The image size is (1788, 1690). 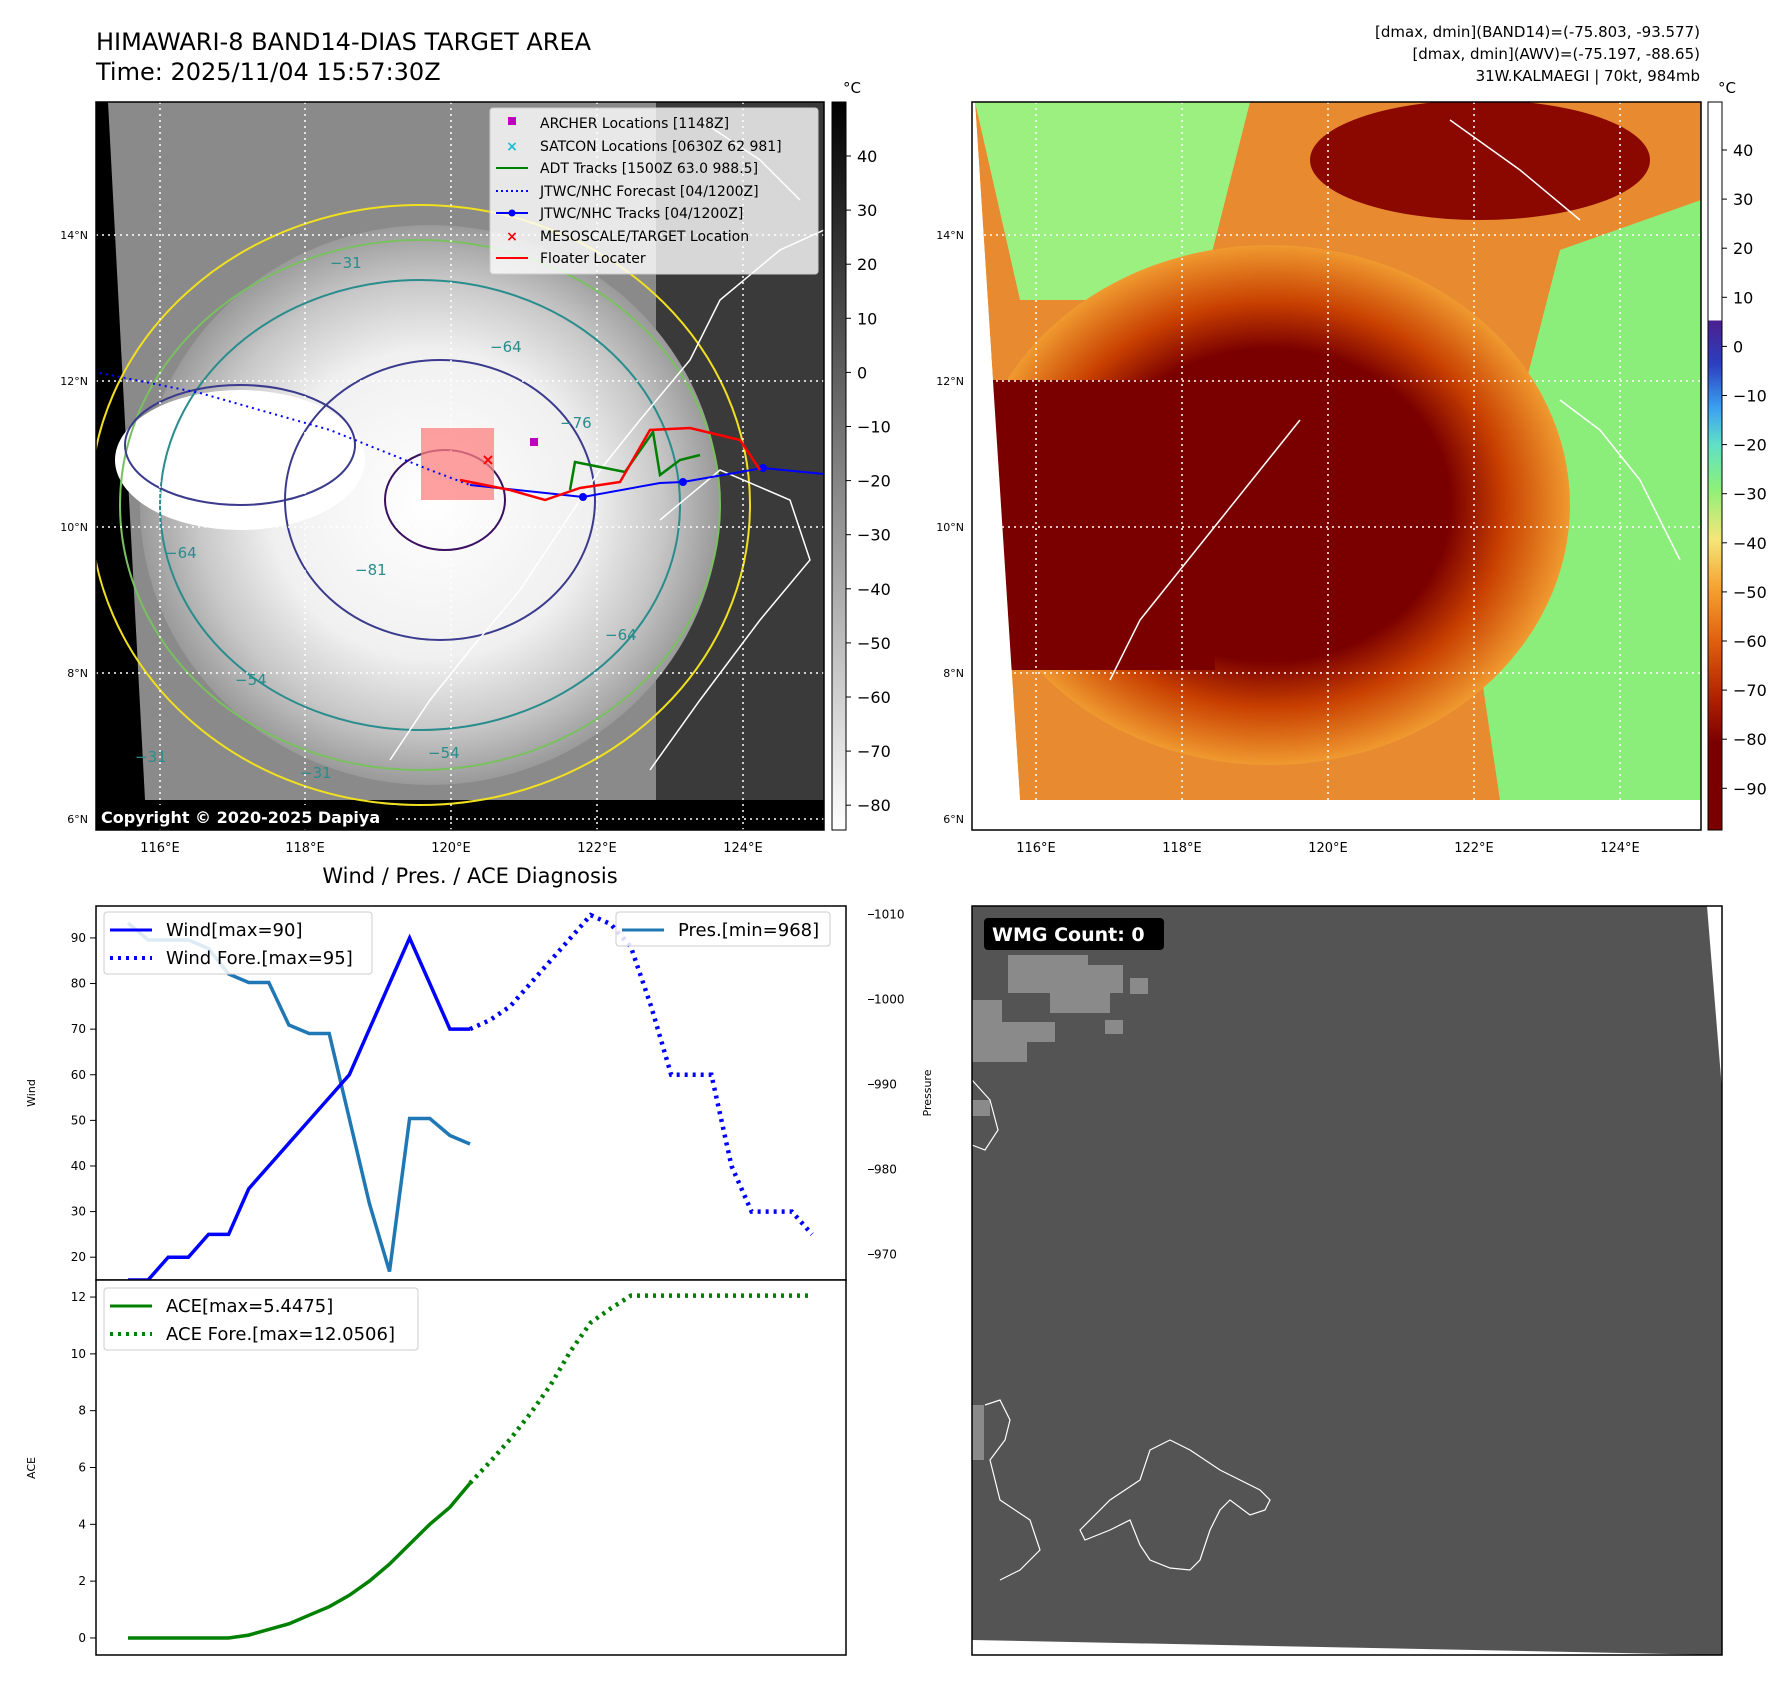 What do you see at coordinates (996, 451) in the screenshot?
I see `awv-no-data-left` at bounding box center [996, 451].